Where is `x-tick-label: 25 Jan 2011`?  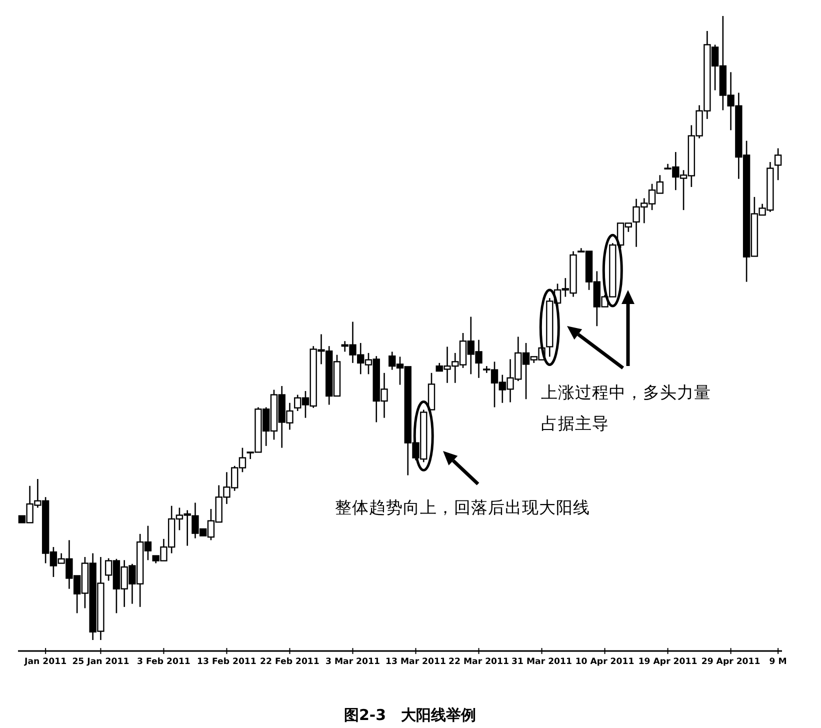 x-tick-label: 25 Jan 2011 is located at coordinates (101, 662).